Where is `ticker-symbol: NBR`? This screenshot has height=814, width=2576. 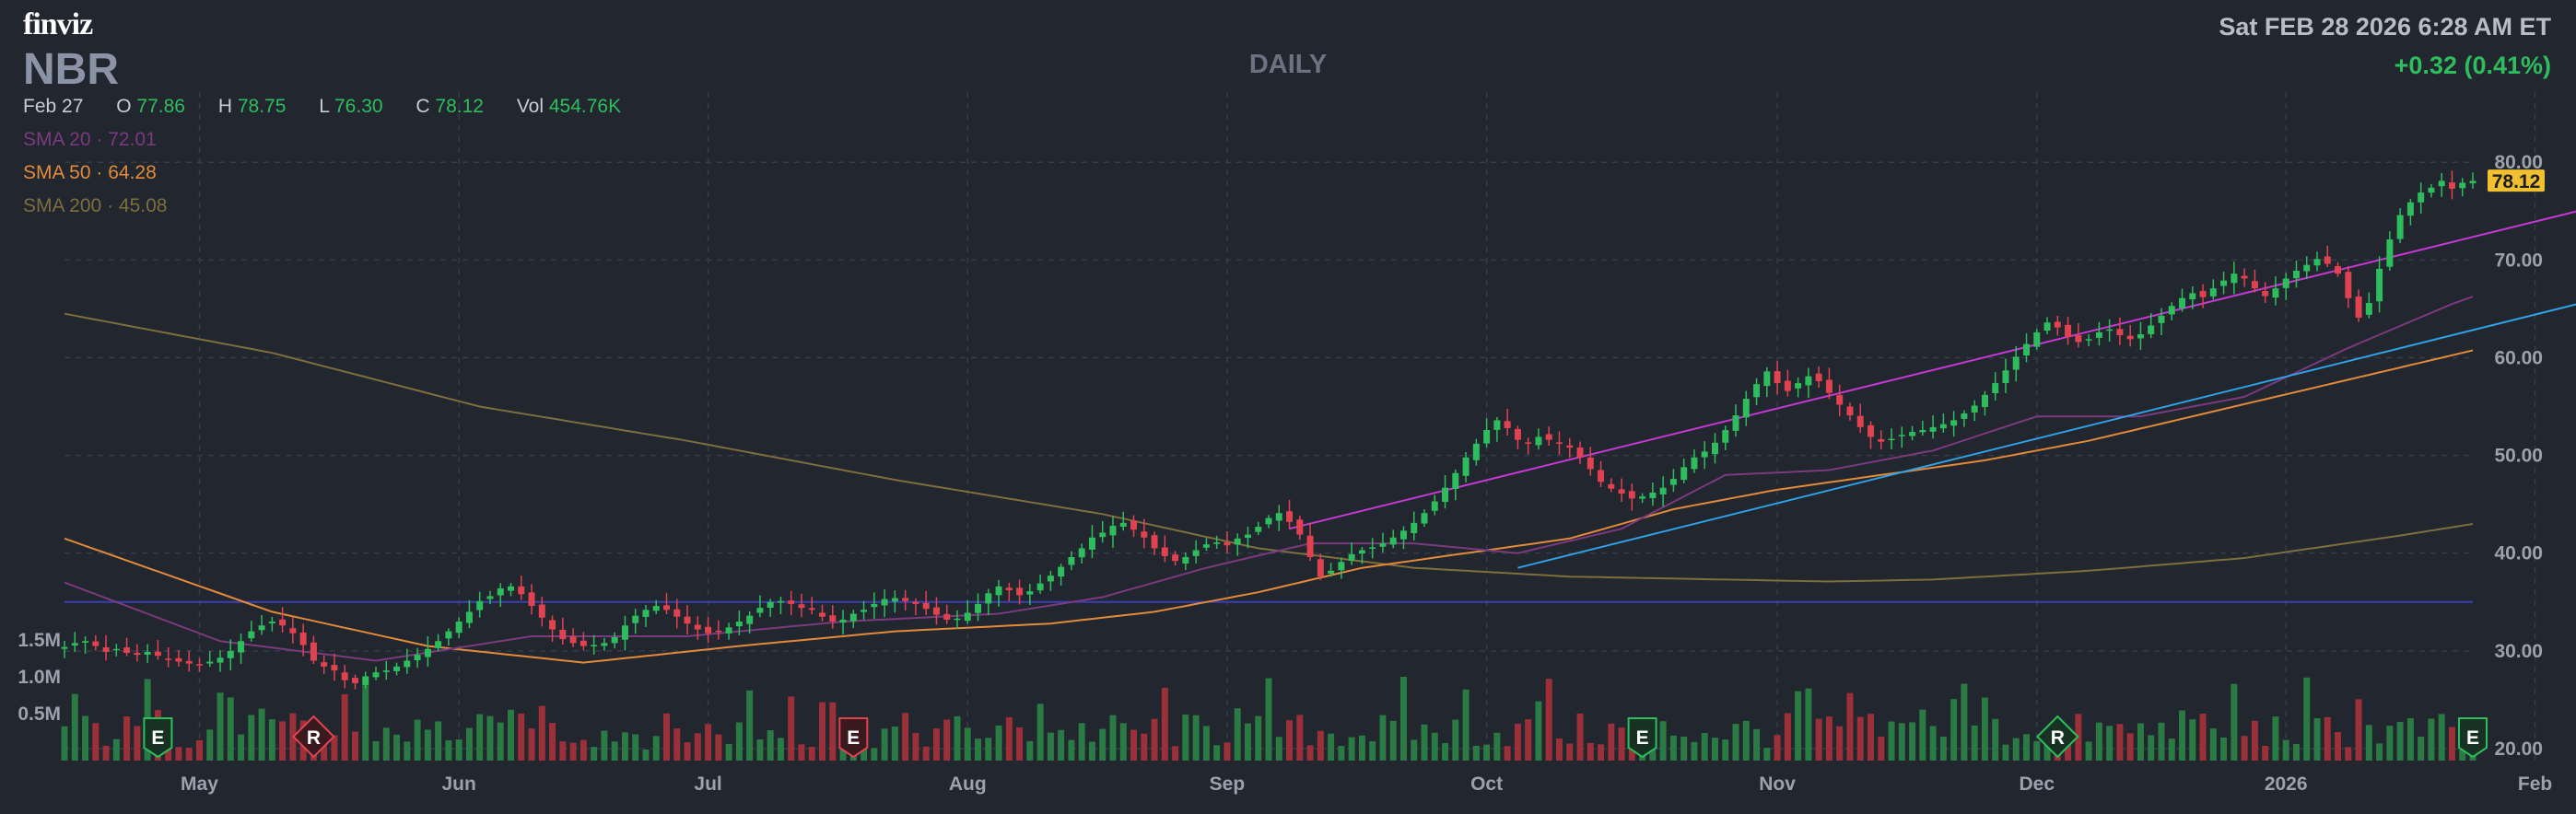 ticker-symbol: NBR is located at coordinates (71, 69).